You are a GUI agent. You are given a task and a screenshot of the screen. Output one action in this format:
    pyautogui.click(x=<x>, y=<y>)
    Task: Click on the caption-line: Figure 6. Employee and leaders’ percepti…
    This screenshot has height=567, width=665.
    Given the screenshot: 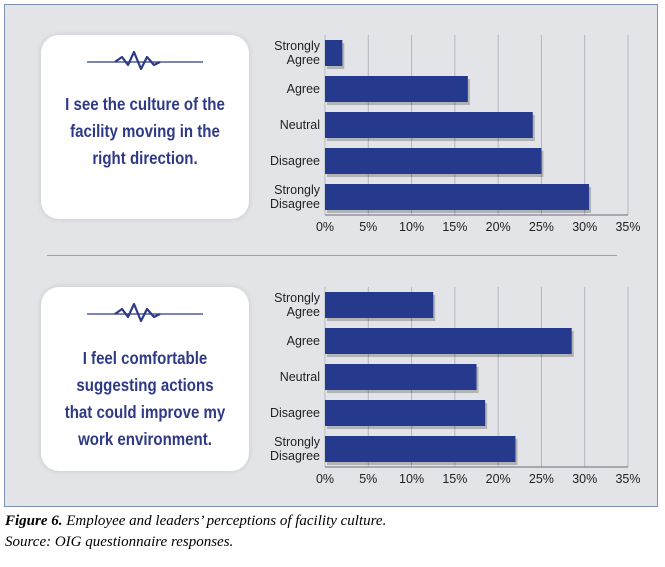 What is the action you would take?
    pyautogui.click(x=195, y=521)
    